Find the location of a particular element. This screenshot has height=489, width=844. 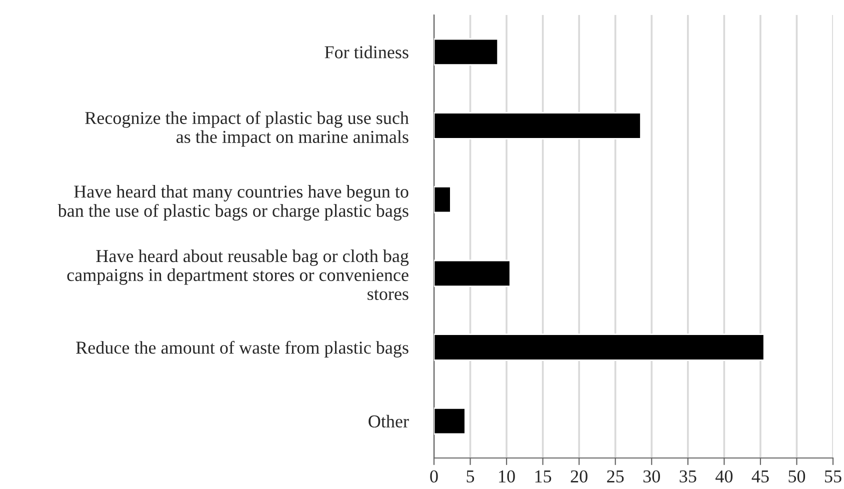

x-tick-label: 10 is located at coordinates (507, 476).